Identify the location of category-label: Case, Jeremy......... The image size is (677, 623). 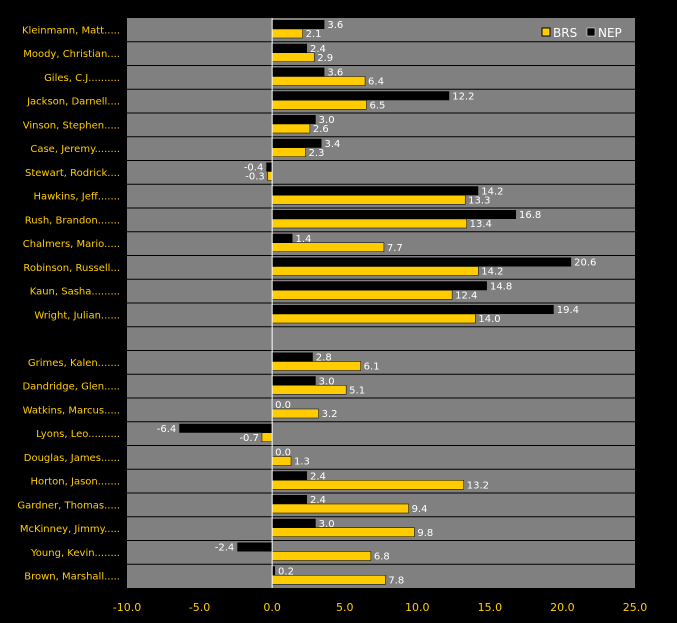
(75, 149).